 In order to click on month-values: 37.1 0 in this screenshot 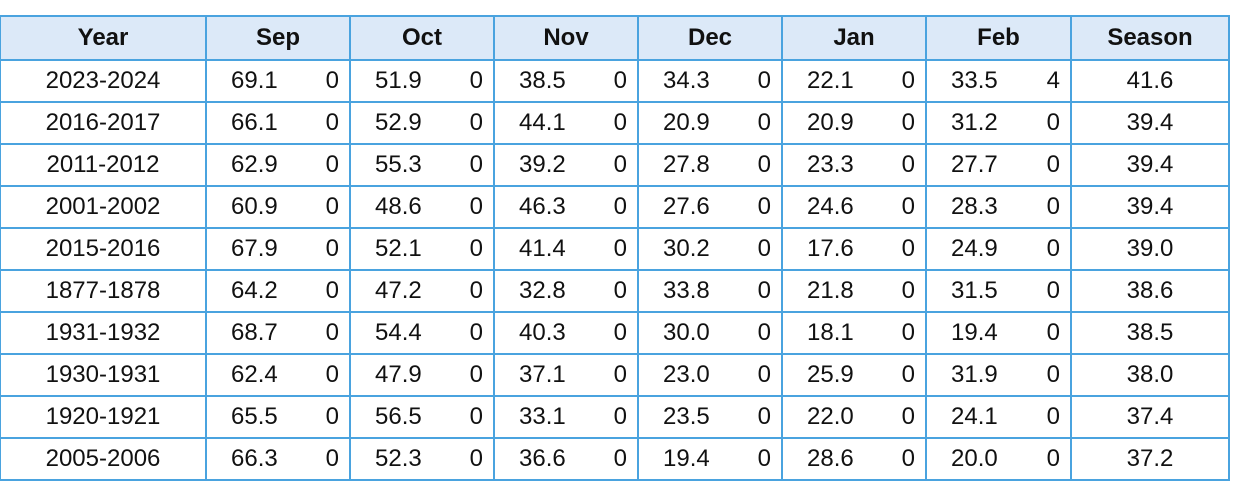, I will do `click(566, 375)`.